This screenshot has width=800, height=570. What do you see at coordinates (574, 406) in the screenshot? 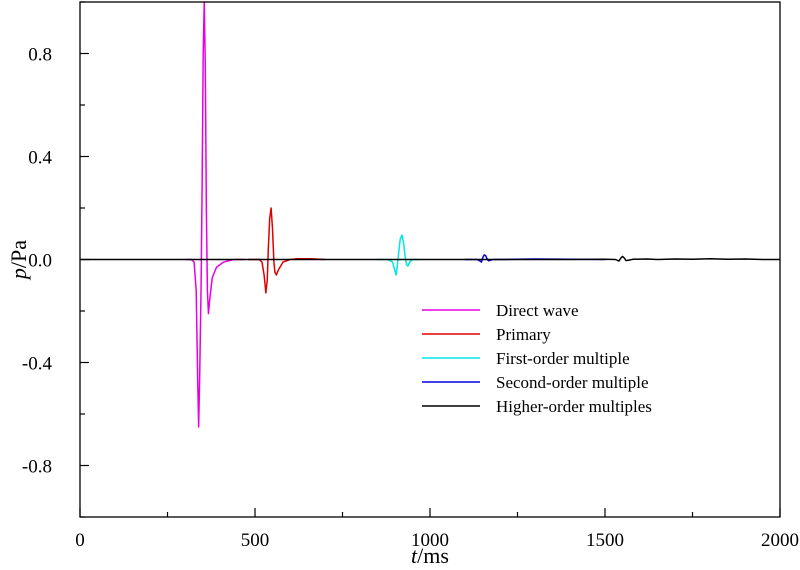
I see `legend-label-5: Higher-order multiples` at bounding box center [574, 406].